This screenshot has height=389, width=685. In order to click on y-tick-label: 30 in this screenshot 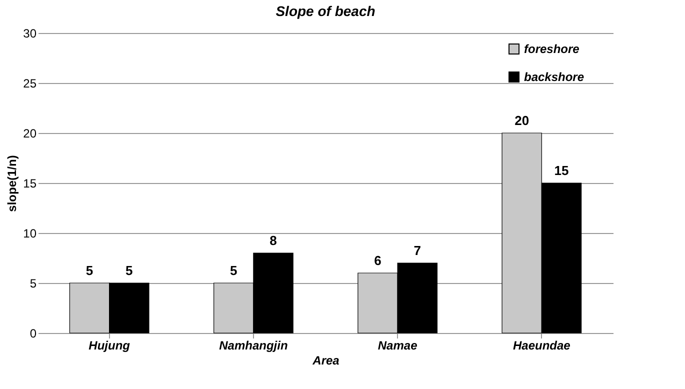, I will do `click(30, 33)`.